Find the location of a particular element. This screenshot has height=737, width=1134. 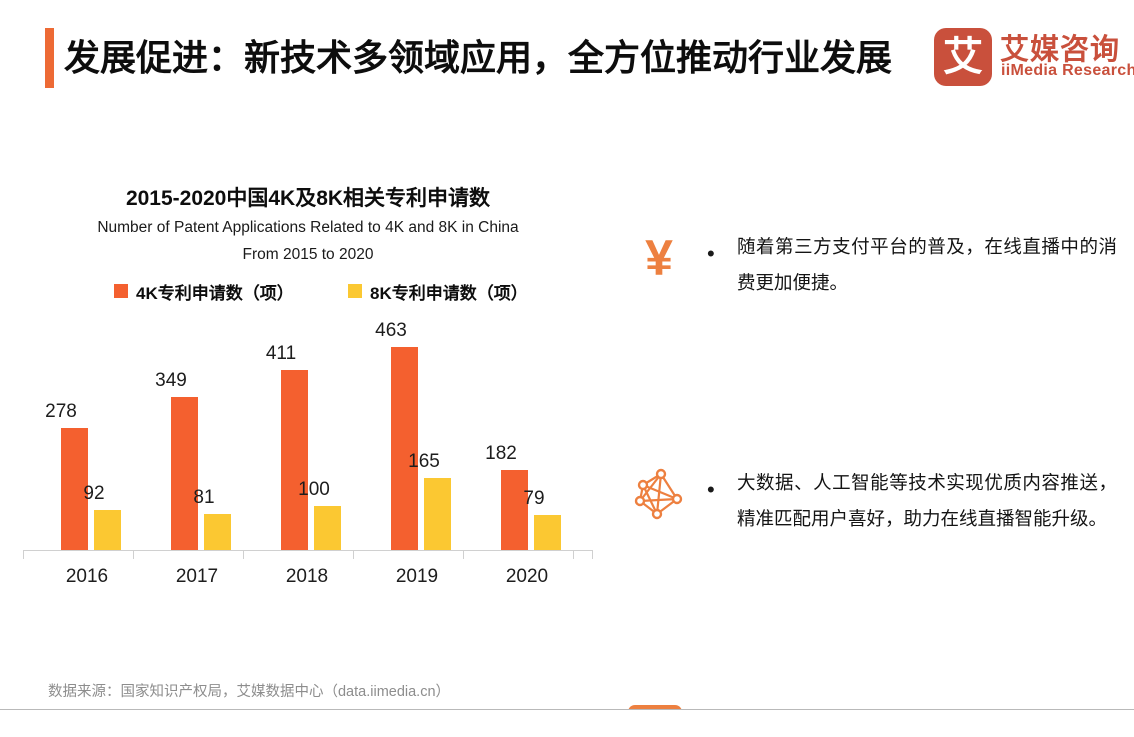

yen-icon: ¥ is located at coordinates (659, 258).